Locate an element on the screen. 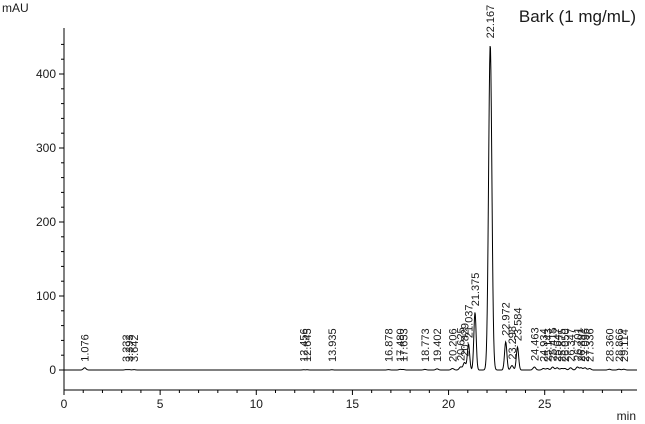  peak-label: 21.375 is located at coordinates (476, 290).